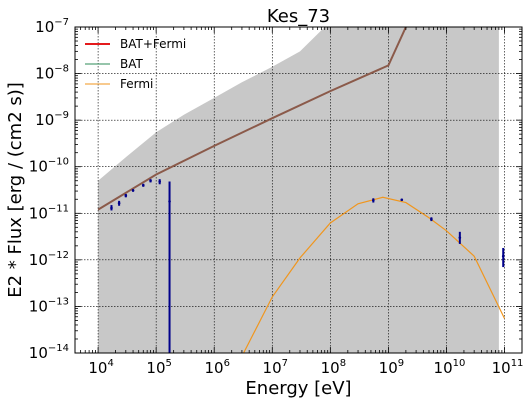 The height and width of the screenshot is (404, 529). Describe the element at coordinates (52, 73) in the screenshot. I see `y-tick-label-6: 10⁻⁸` at that location.